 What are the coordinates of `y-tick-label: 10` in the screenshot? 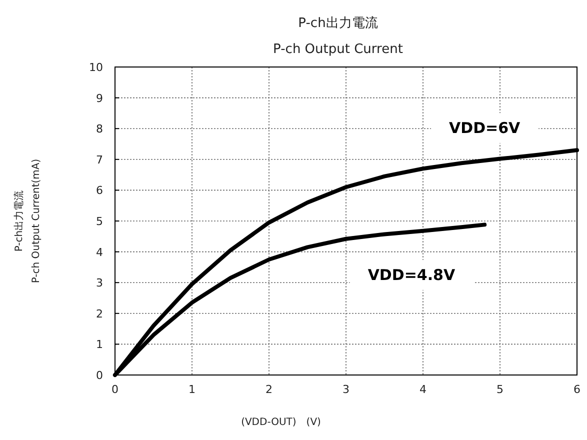 It's located at (96, 67).